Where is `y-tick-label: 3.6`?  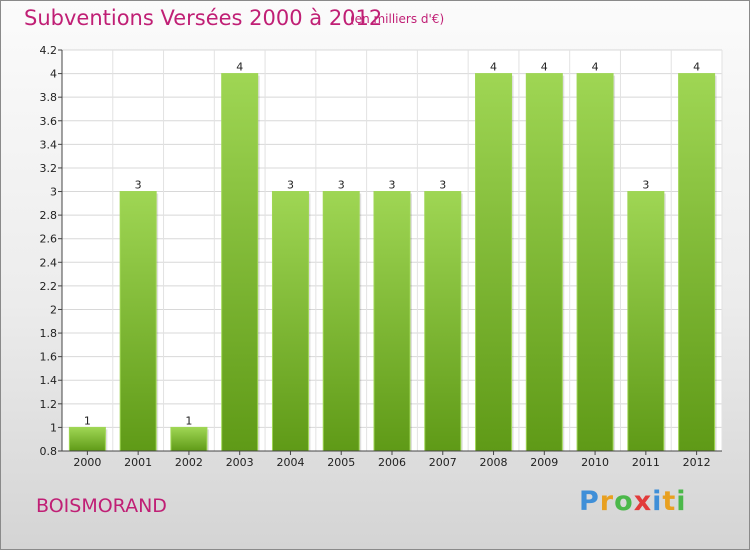
y-tick-label: 3.6 is located at coordinates (49, 121).